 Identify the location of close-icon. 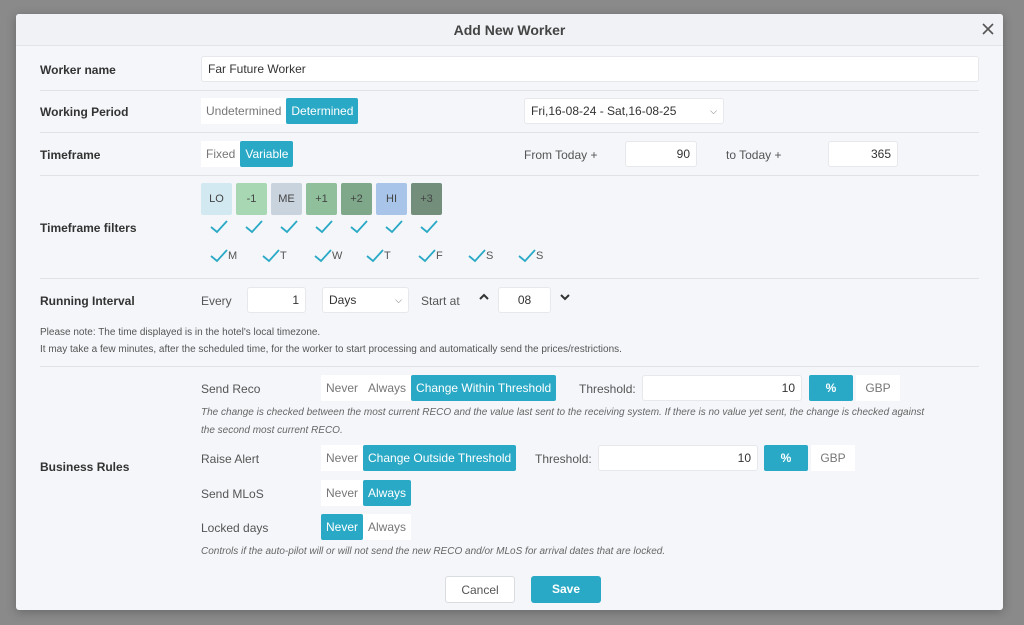
(988, 29).